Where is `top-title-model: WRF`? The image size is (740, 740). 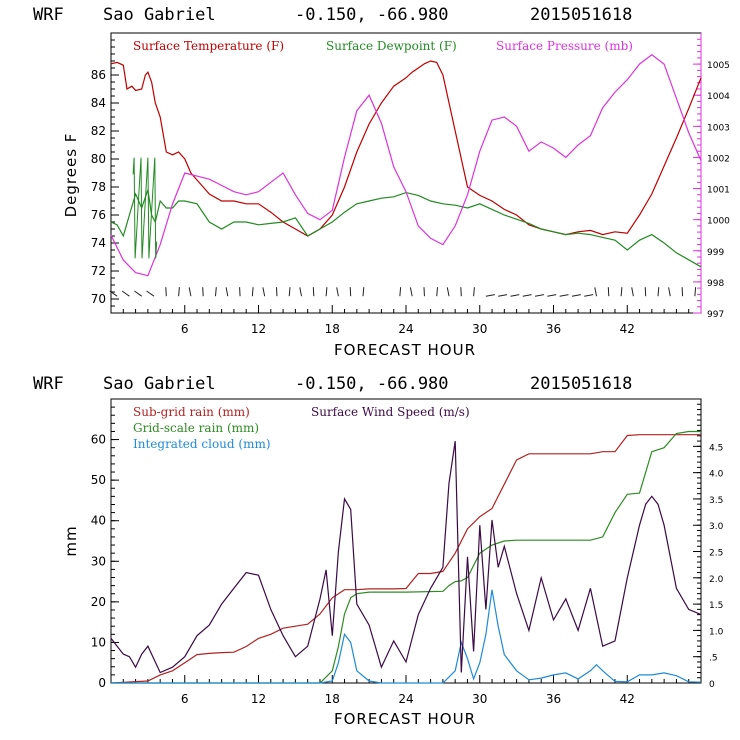
top-title-model: WRF is located at coordinates (48, 15).